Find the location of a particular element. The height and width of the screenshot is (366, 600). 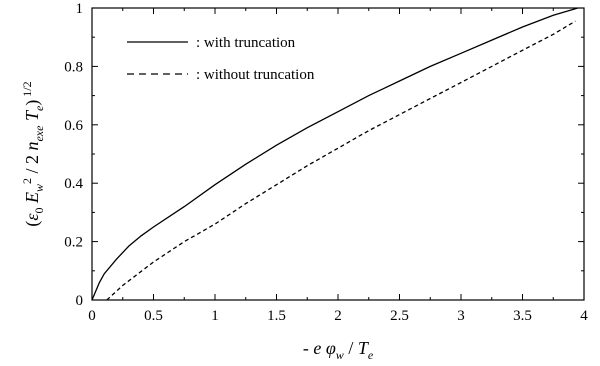

legend-label: : with truncation is located at coordinates (246, 43).